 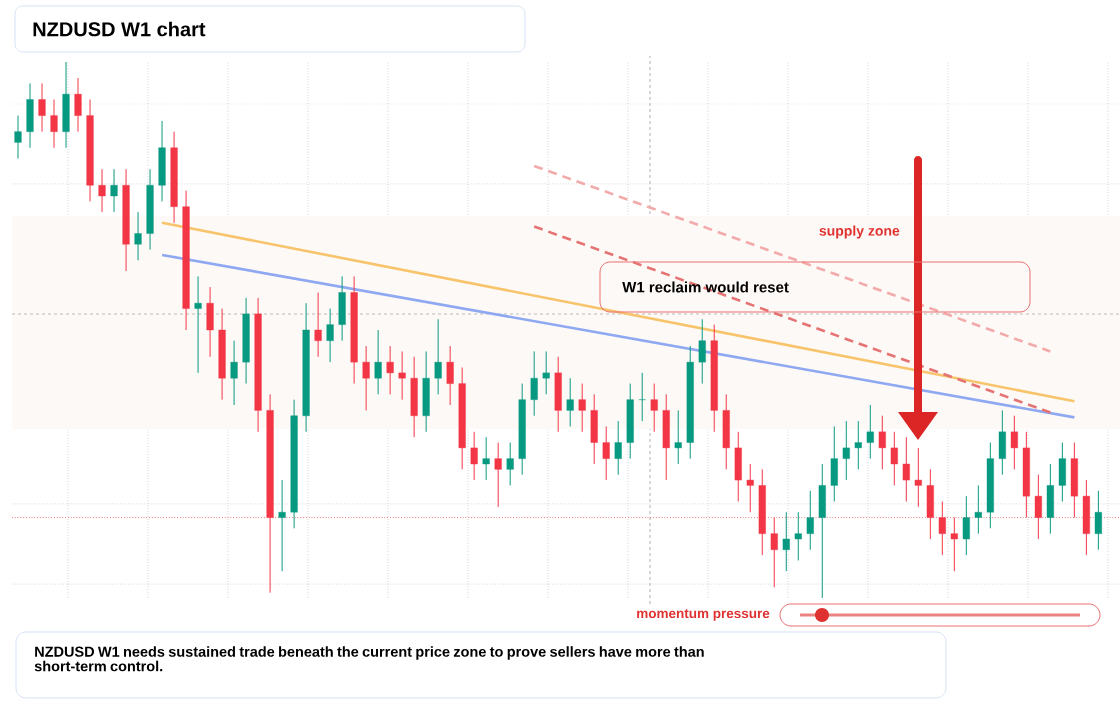 I want to click on text: momentum pressure, so click(x=703, y=615).